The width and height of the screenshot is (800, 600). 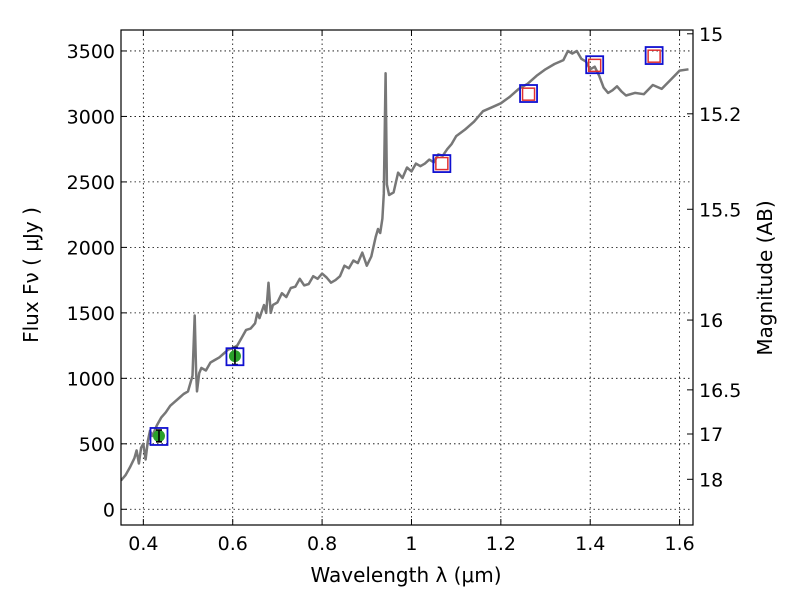 What do you see at coordinates (91, 314) in the screenshot?
I see `y-tick-label: 1500` at bounding box center [91, 314].